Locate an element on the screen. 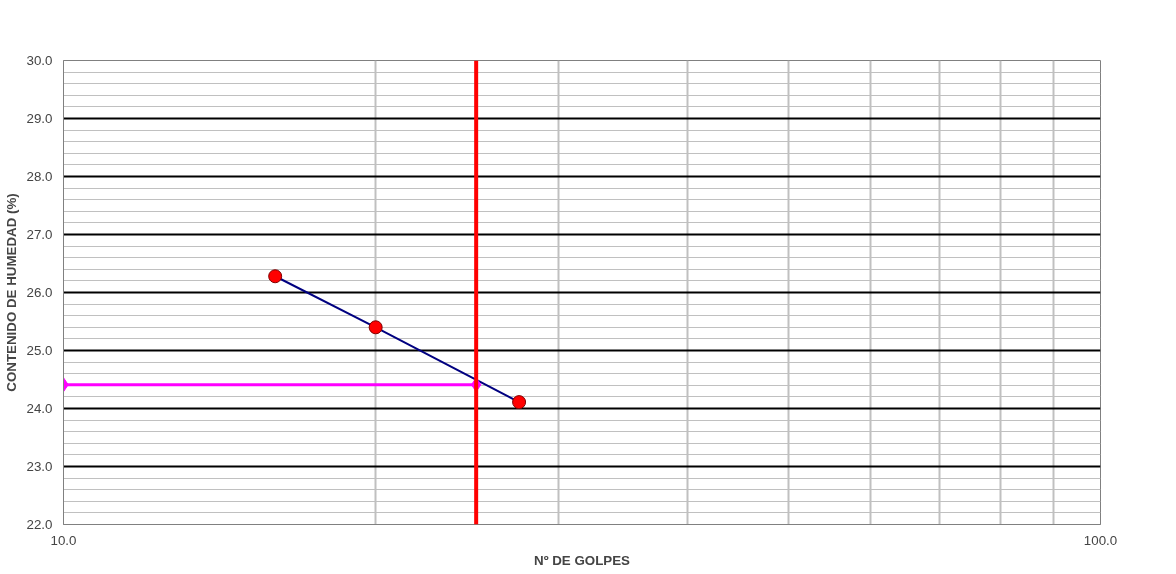 Image resolution: width=1176 pixels, height=574 pixels. y-tick-label: 27.0 is located at coordinates (39, 234).